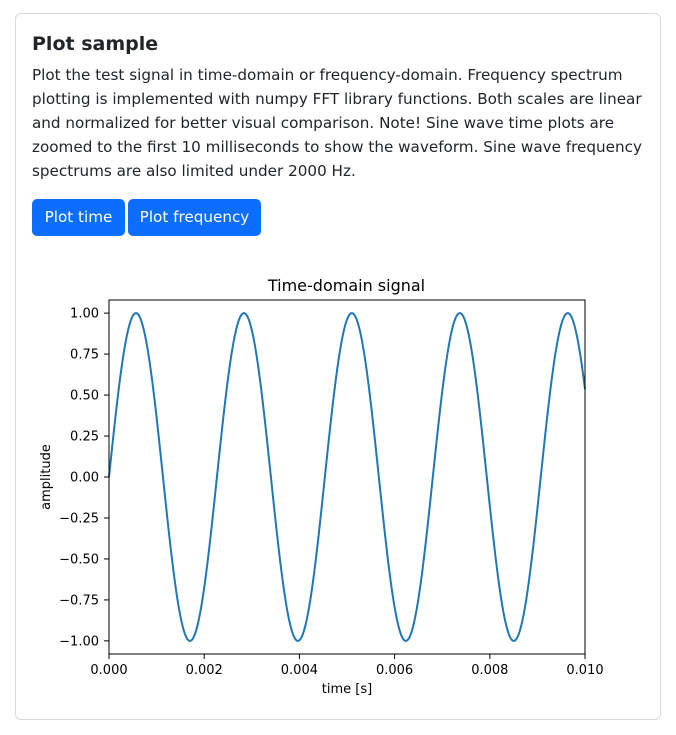  Describe the element at coordinates (347, 666) in the screenshot. I see `x-axis: 0.000 0.002 0.004 0.006 0.008 0.010` at that location.